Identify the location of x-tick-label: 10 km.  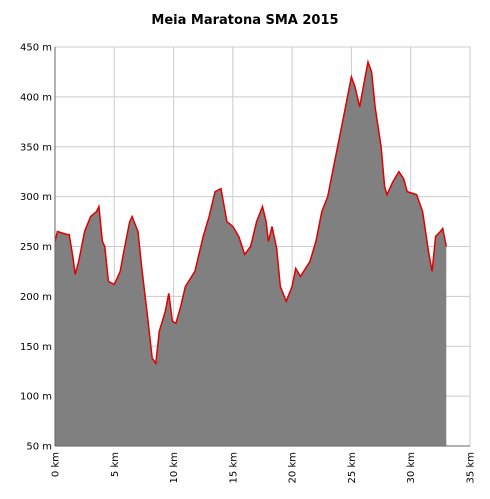
(174, 467).